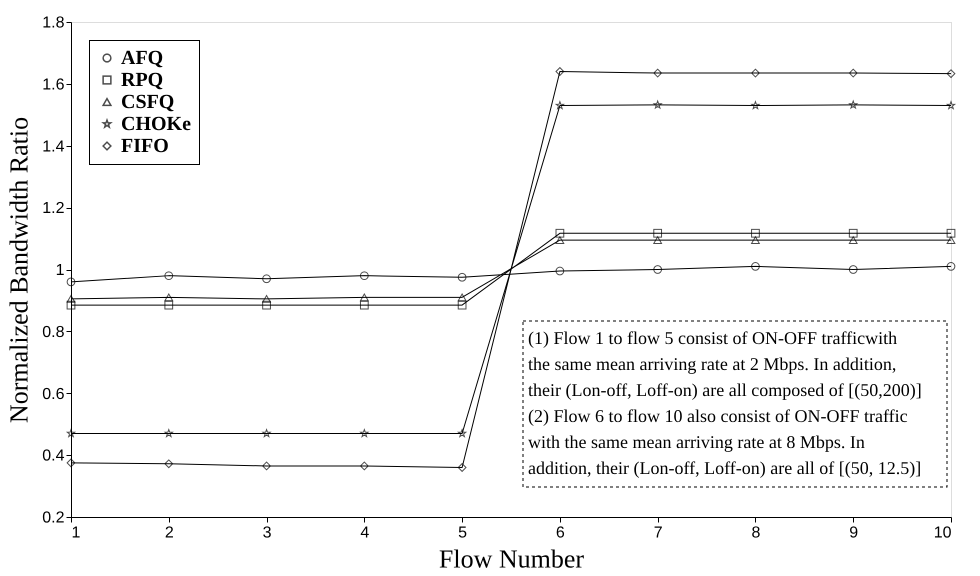  What do you see at coordinates (53, 23) in the screenshot?
I see `y-tick-label: 1.8` at bounding box center [53, 23].